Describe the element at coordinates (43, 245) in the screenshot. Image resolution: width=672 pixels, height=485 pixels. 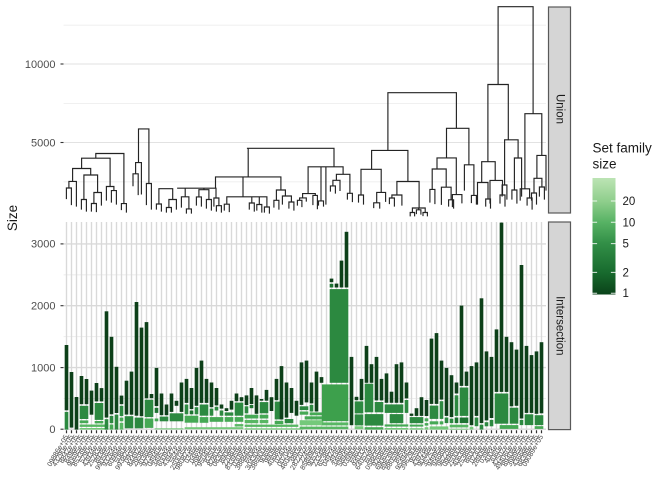
I see `svg-text: 3000` at that location.